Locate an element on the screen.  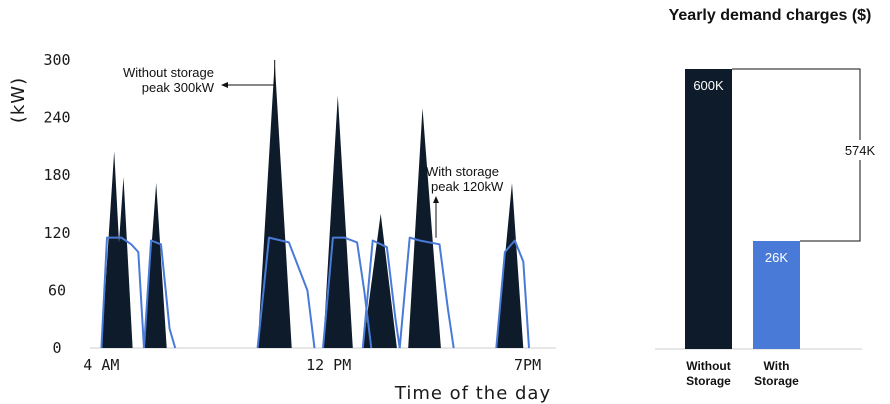
bar-value-label: 600K is located at coordinates (708, 85).